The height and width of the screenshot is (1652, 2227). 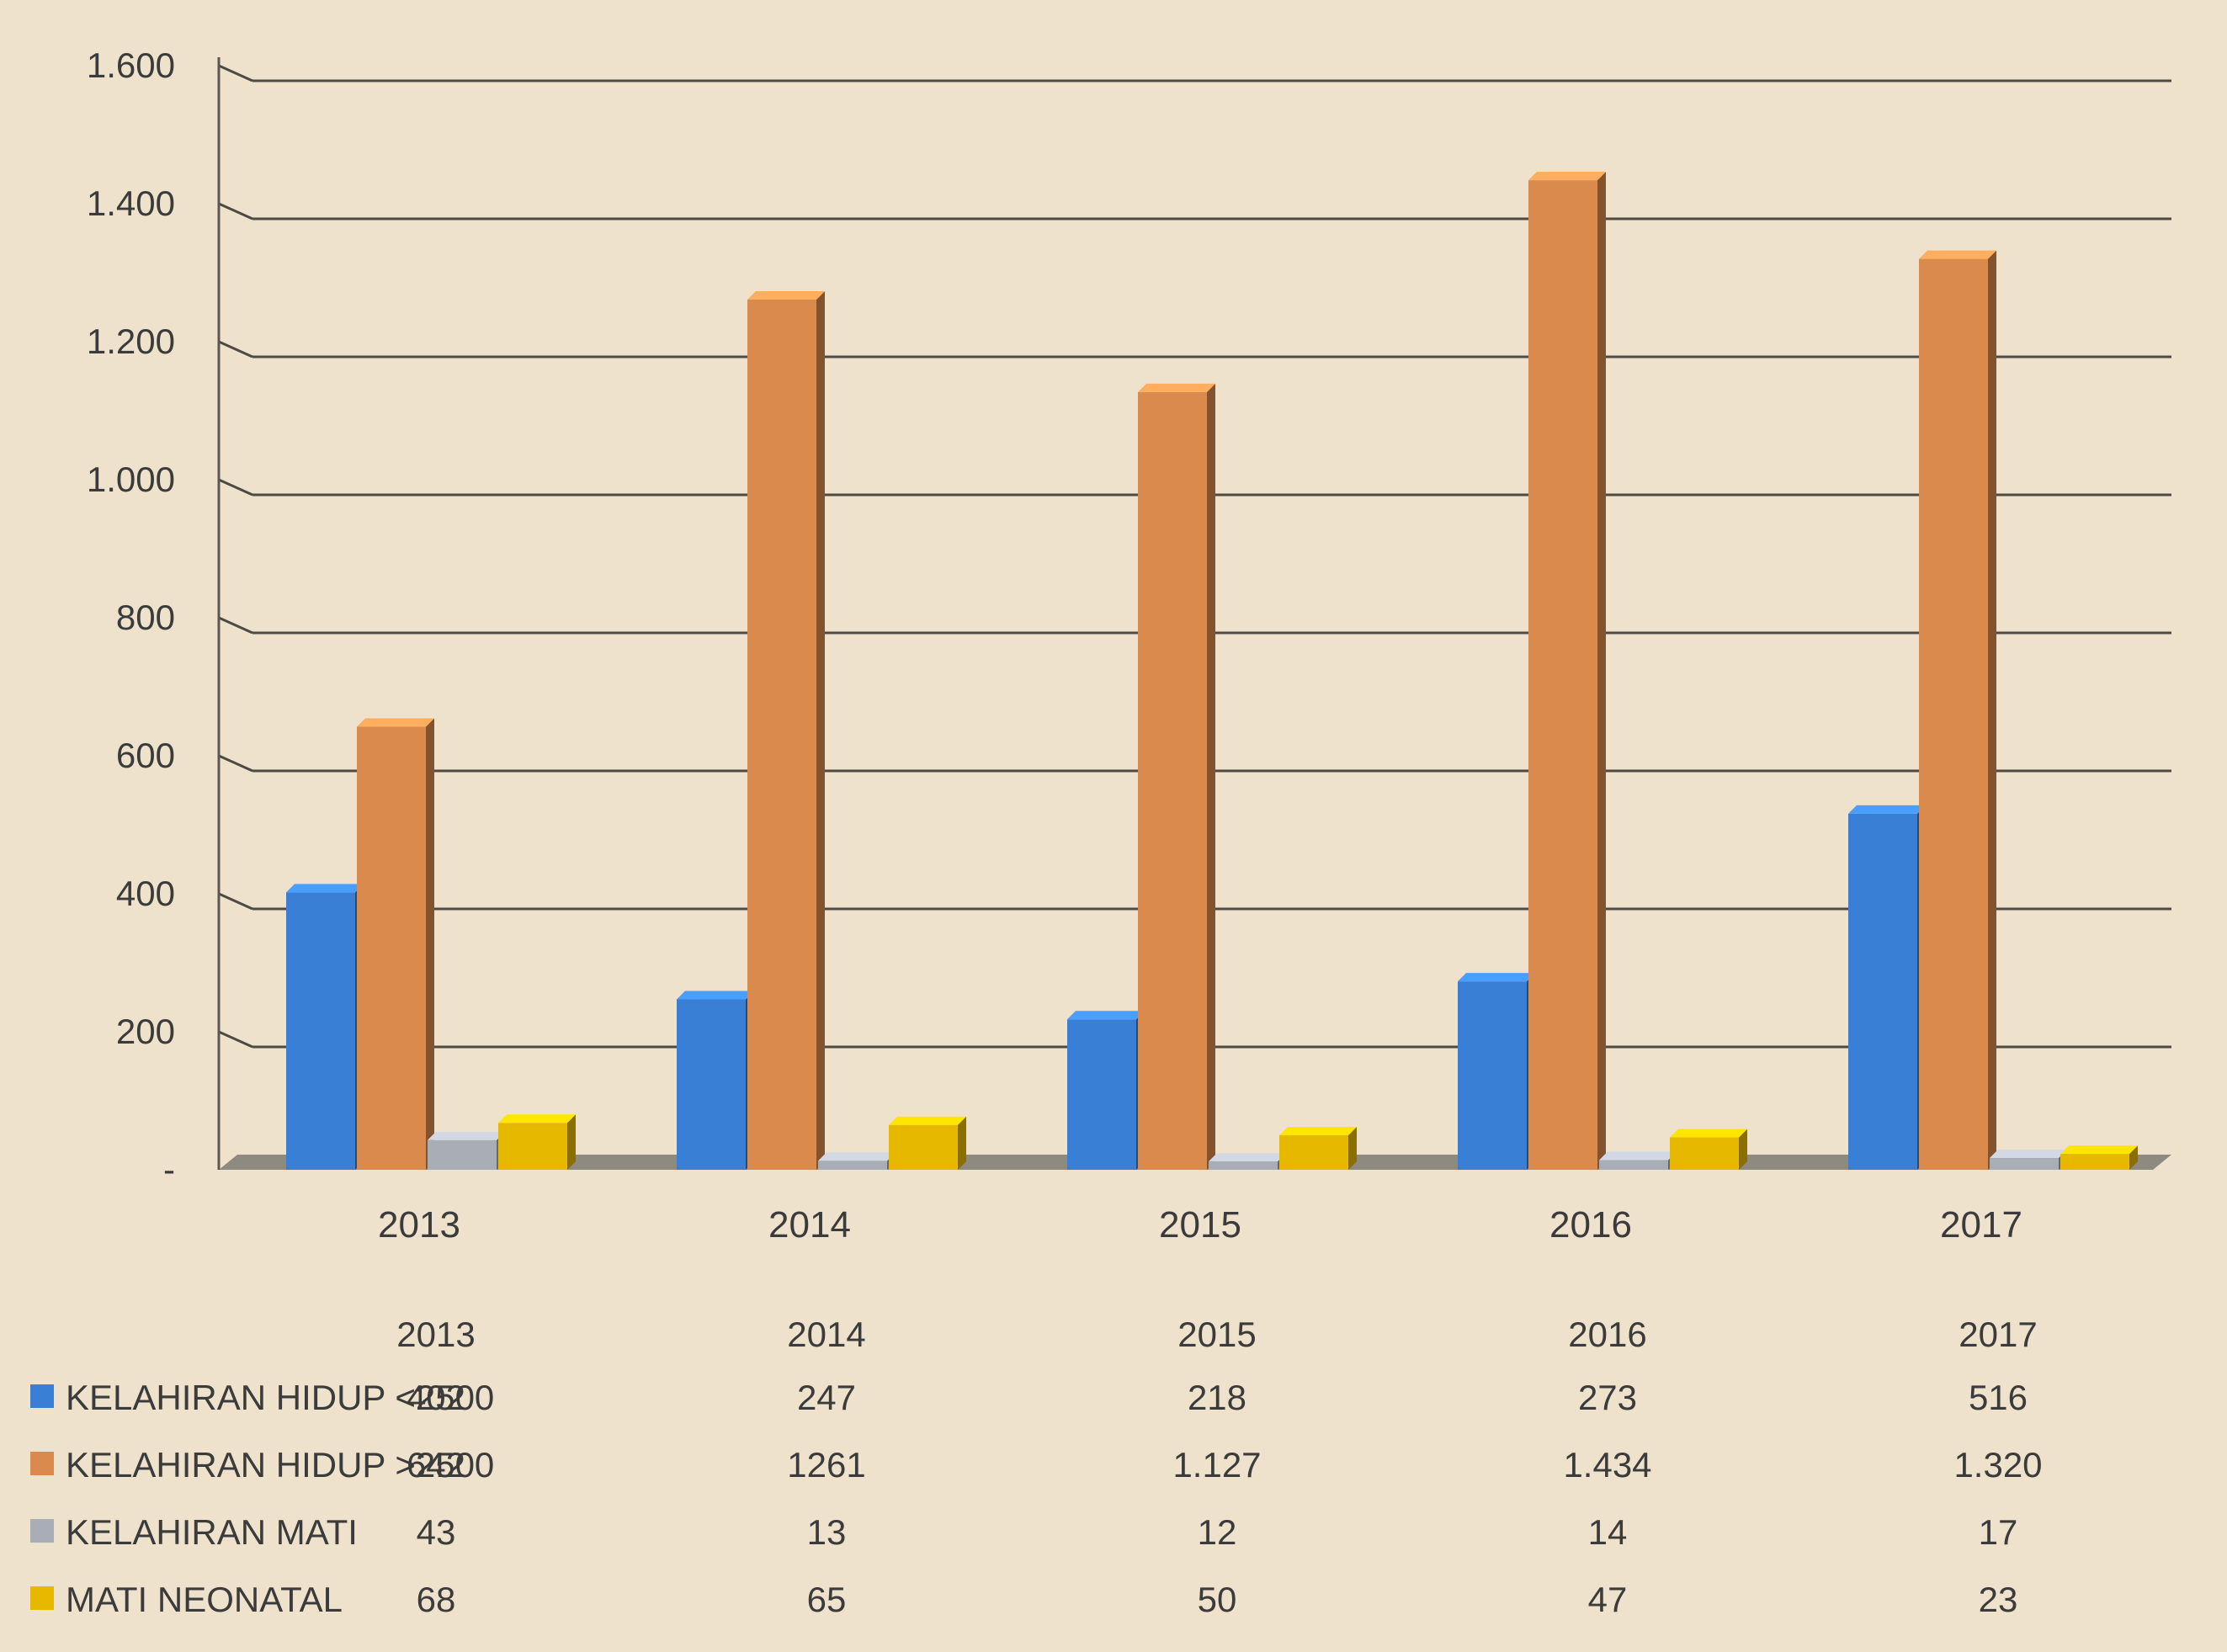 I want to click on table-cell: 218, so click(x=1217, y=1397).